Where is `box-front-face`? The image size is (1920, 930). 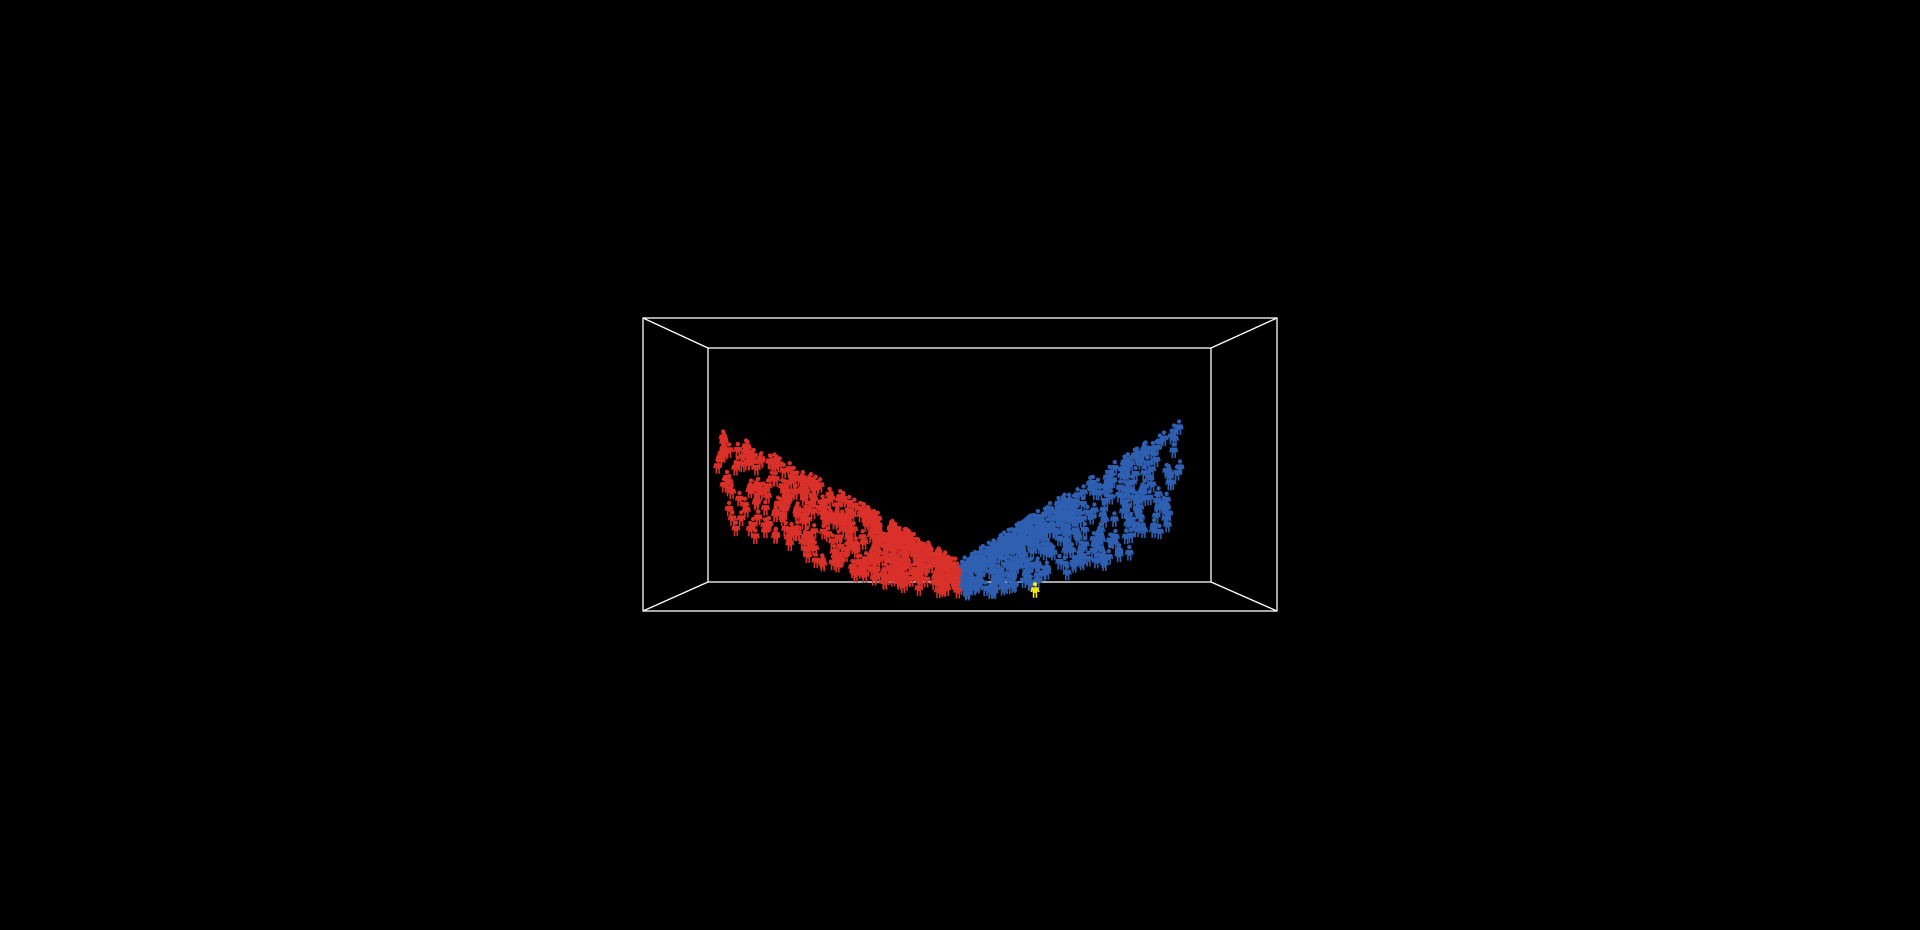 box-front-face is located at coordinates (960, 464).